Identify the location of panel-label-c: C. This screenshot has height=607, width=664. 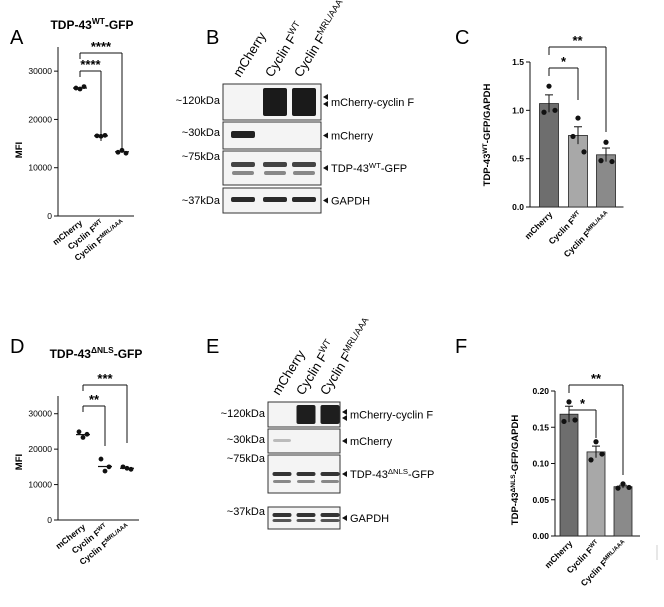
(462, 38).